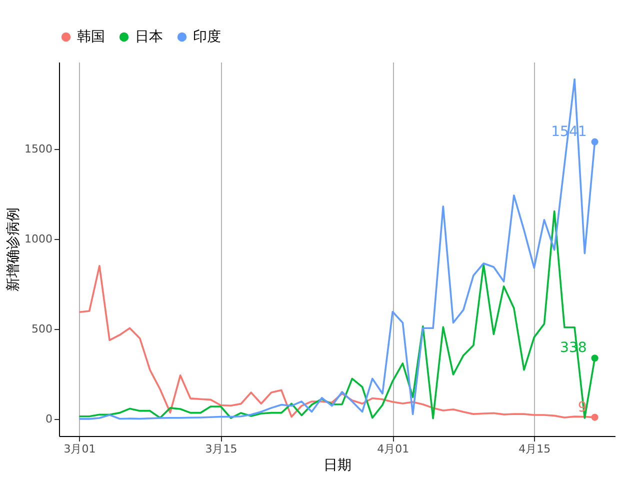 This screenshot has height=480, width=640. I want to click on y-tick-label: 500, so click(42, 329).